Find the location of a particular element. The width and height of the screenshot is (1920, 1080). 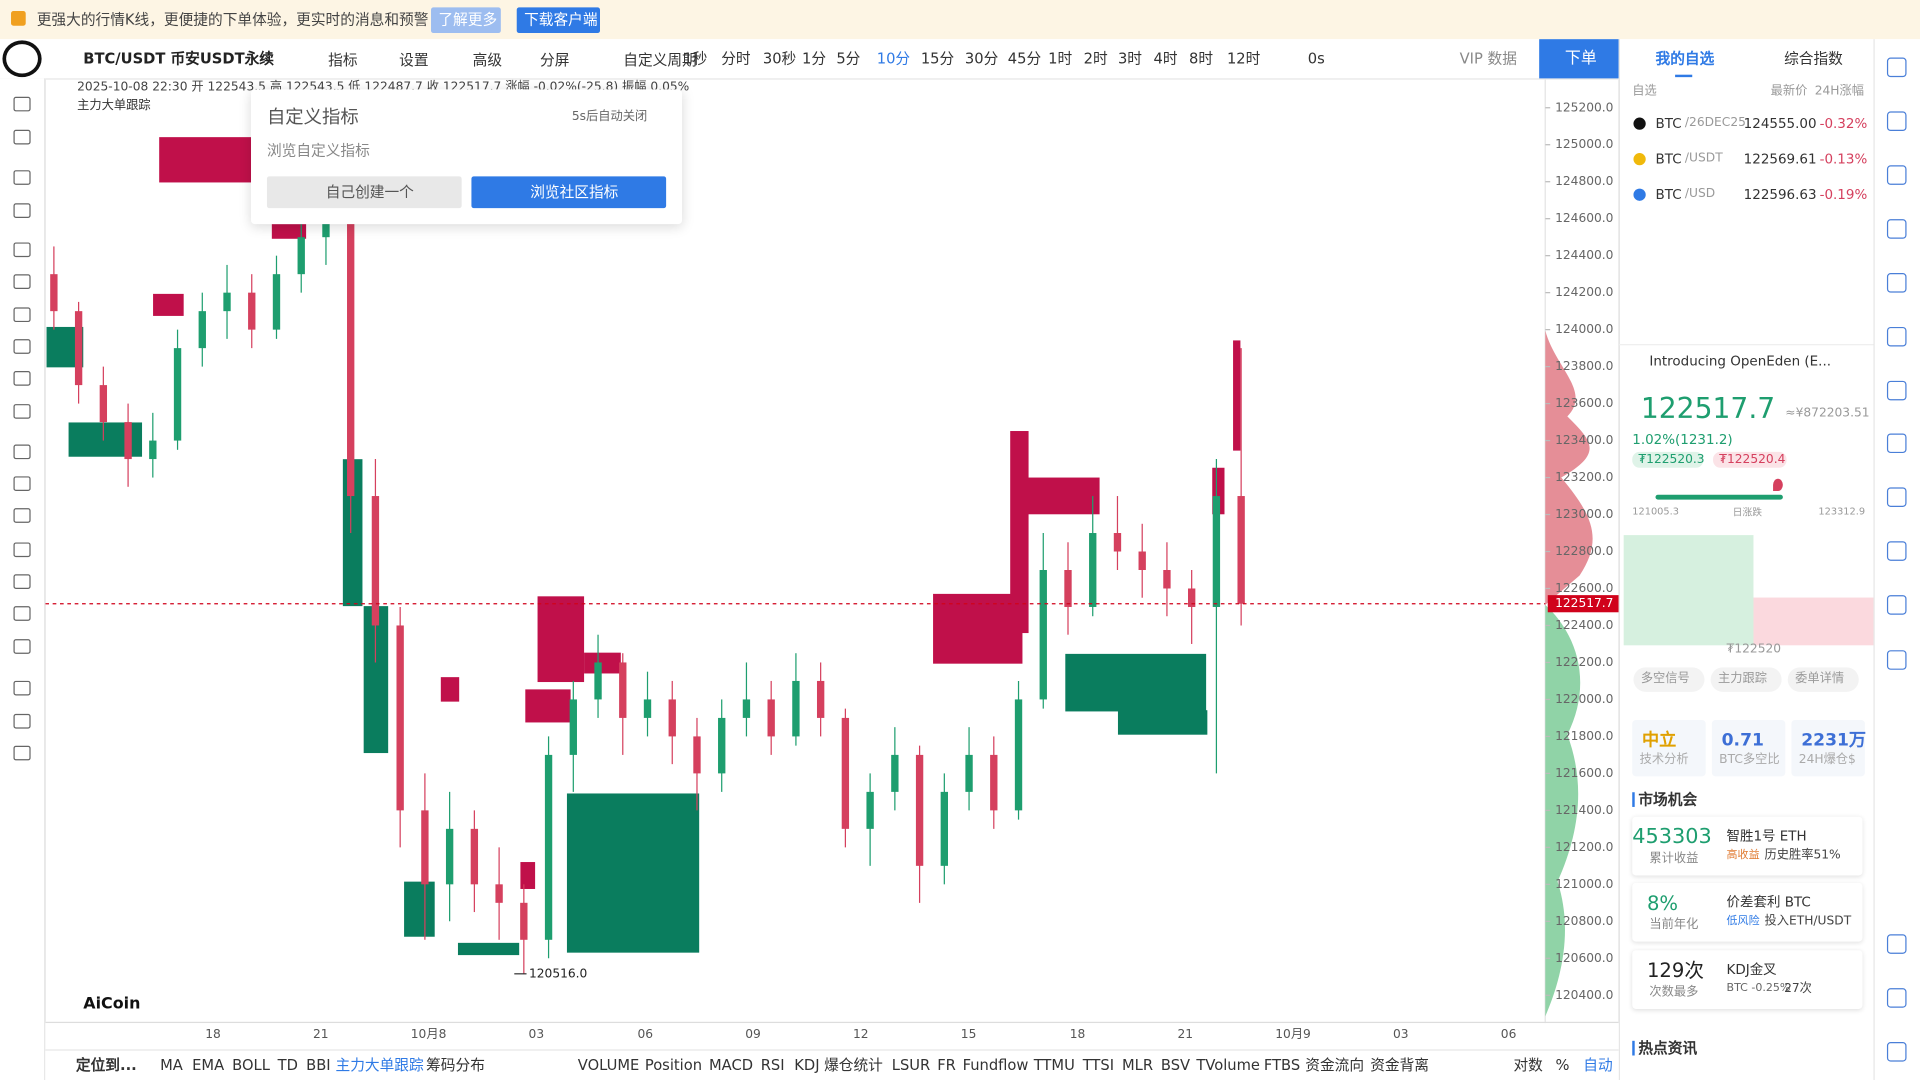

scale-option: 自动 is located at coordinates (1598, 1065).